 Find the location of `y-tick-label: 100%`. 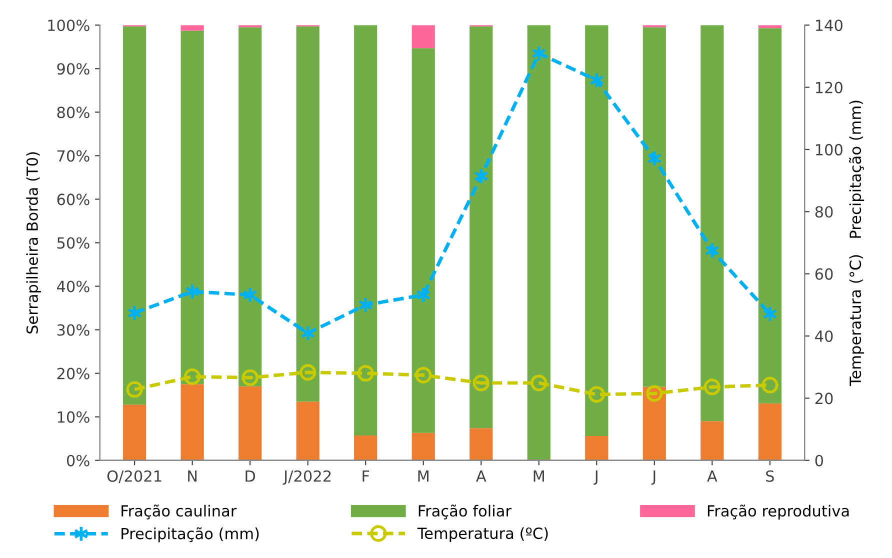

y-tick-label: 100% is located at coordinates (69, 26).